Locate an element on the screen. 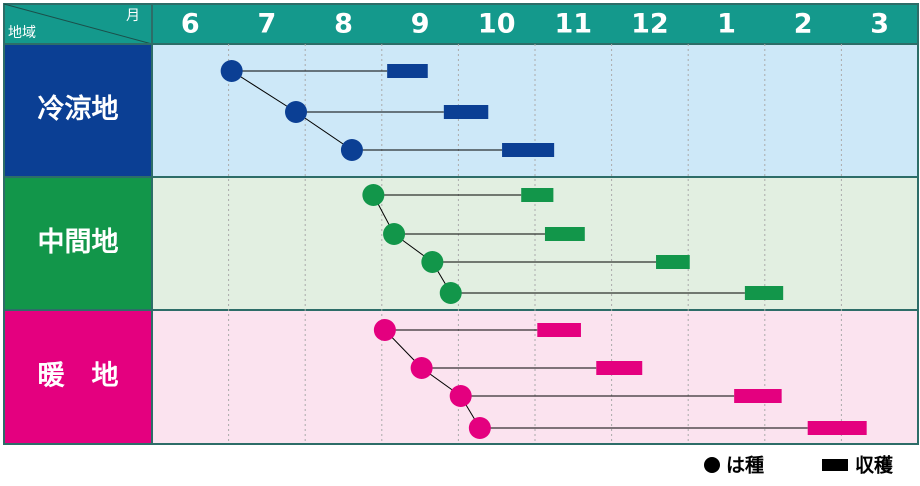 This screenshot has width=920, height=486. month-label: 9 is located at coordinates (420, 24).